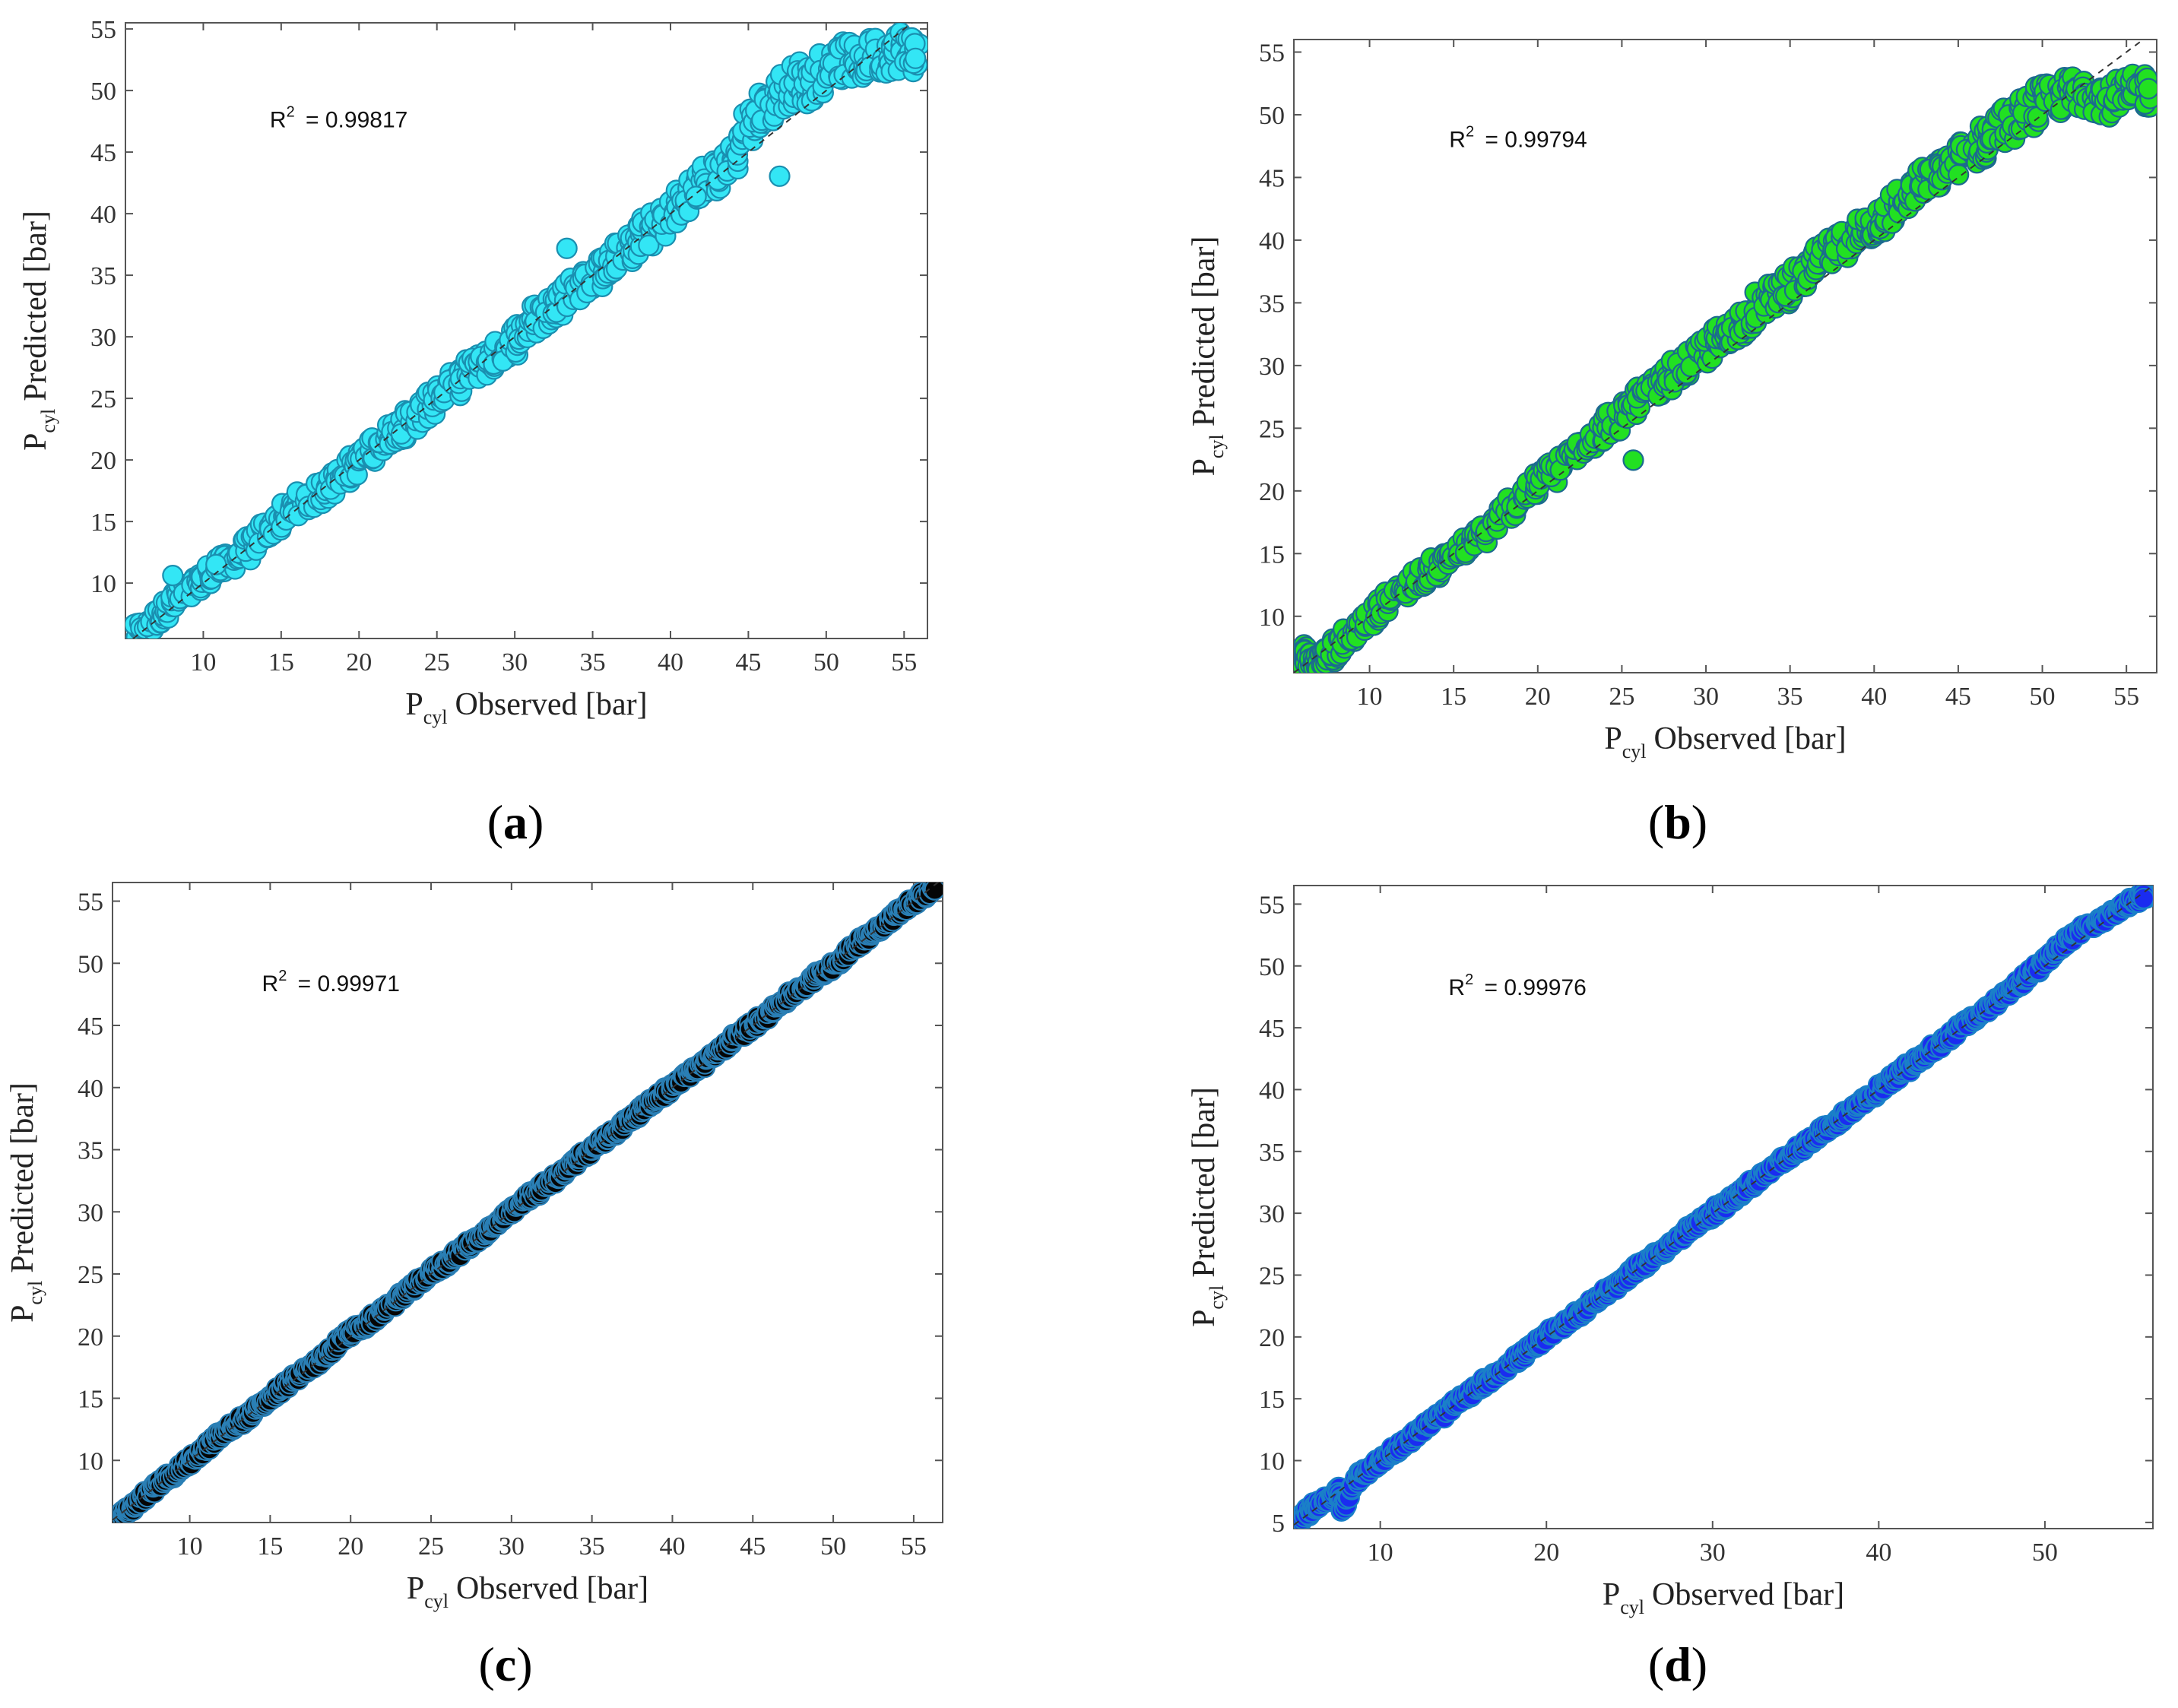  I want to click on r2-value: = 0.99976, so click(1533, 988).